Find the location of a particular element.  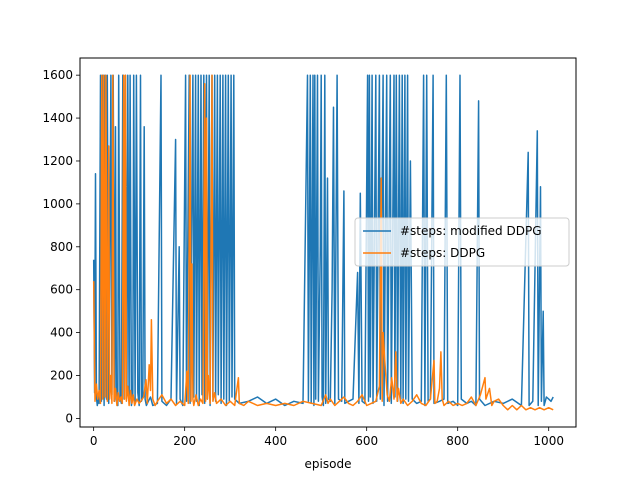

y-tick-label: 600 is located at coordinates (61, 290).